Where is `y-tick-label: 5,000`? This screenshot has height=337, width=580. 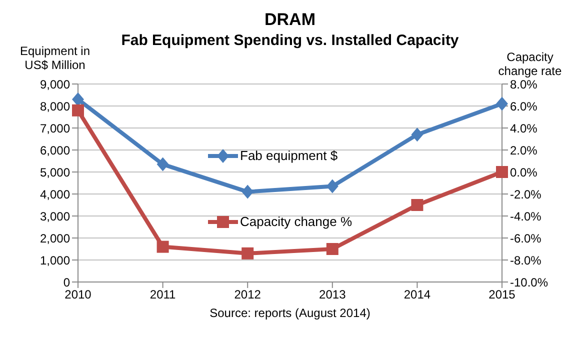
y-tick-label: 5,000 is located at coordinates (55, 172).